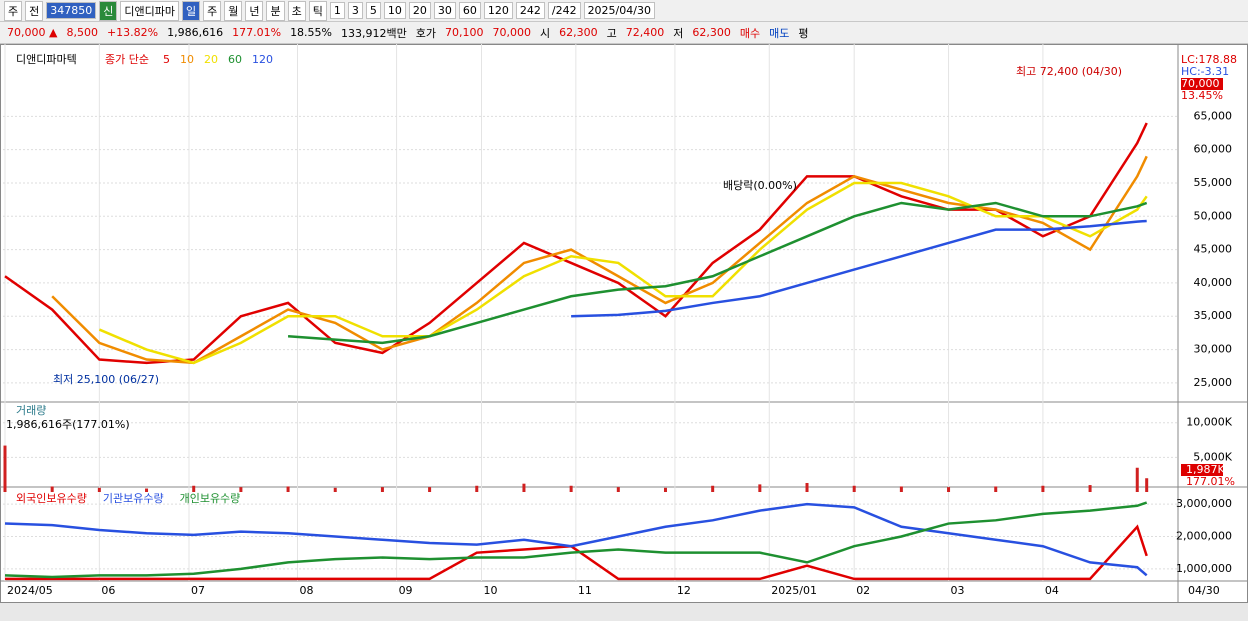  Describe the element at coordinates (1209, 59) in the screenshot. I see `side-label: LC:178.88` at that location.